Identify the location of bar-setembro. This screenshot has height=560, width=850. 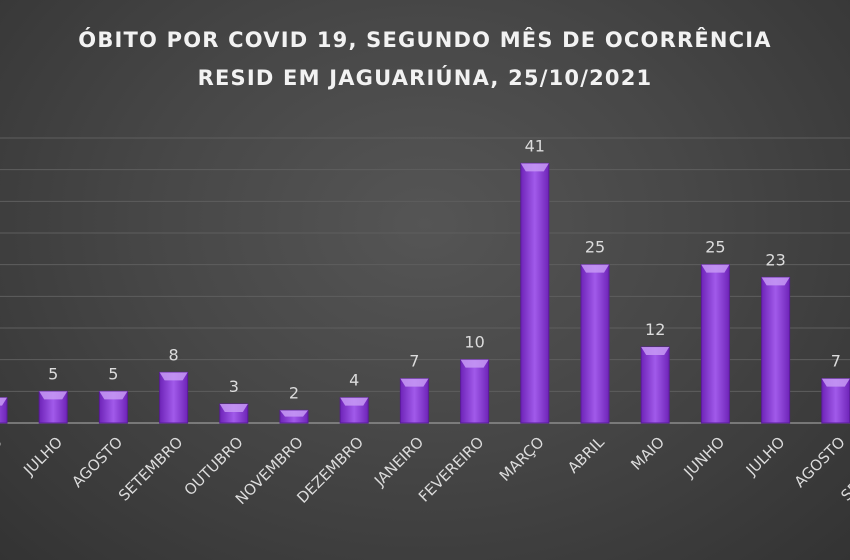
(174, 397).